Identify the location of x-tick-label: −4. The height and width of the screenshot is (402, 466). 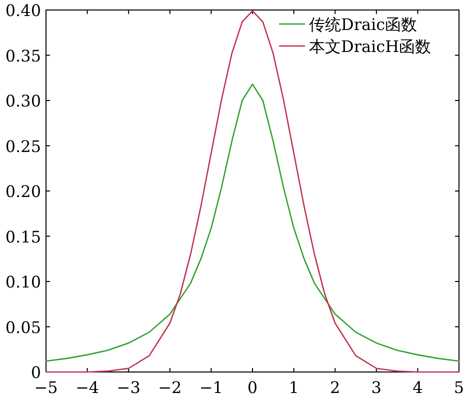
(88, 387).